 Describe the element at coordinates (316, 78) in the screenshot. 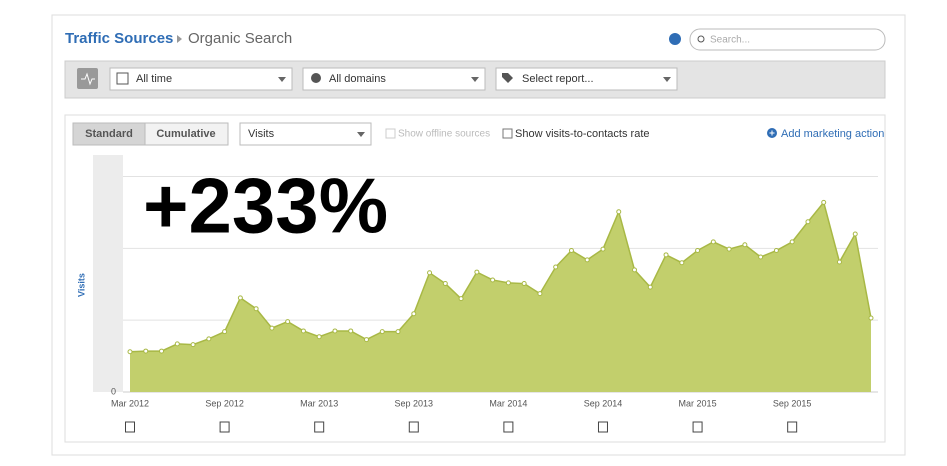

I see `globe-icon` at that location.